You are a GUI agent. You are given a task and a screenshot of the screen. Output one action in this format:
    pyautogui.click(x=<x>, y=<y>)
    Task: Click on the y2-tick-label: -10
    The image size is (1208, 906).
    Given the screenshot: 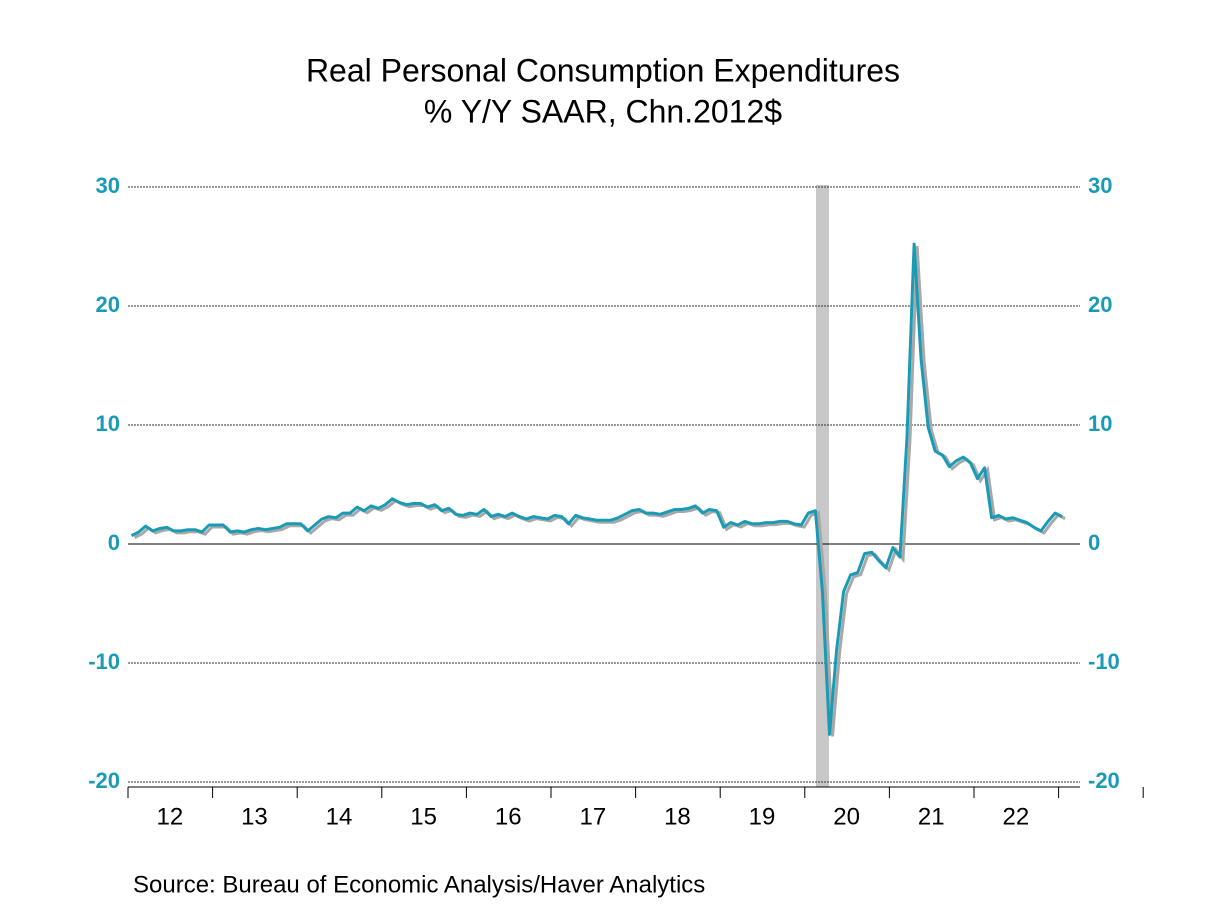 What is the action you would take?
    pyautogui.click(x=1104, y=661)
    